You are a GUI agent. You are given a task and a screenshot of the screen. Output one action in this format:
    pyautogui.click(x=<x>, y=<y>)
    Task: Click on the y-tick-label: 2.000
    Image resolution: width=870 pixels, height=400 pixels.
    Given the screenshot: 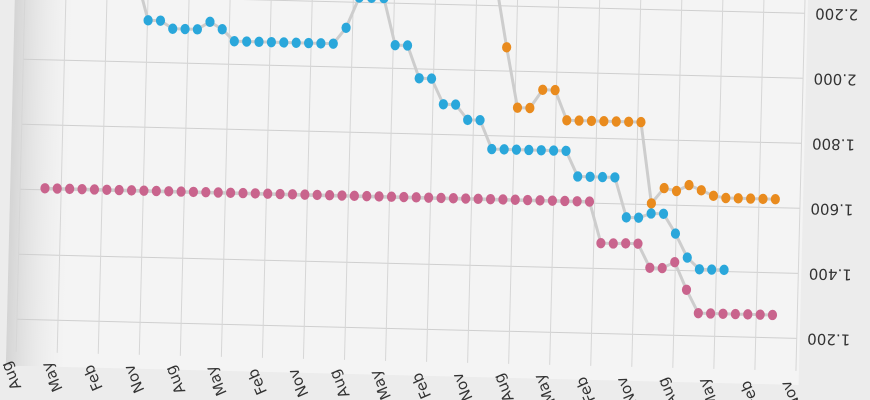 What is the action you would take?
    pyautogui.click(x=834, y=79)
    